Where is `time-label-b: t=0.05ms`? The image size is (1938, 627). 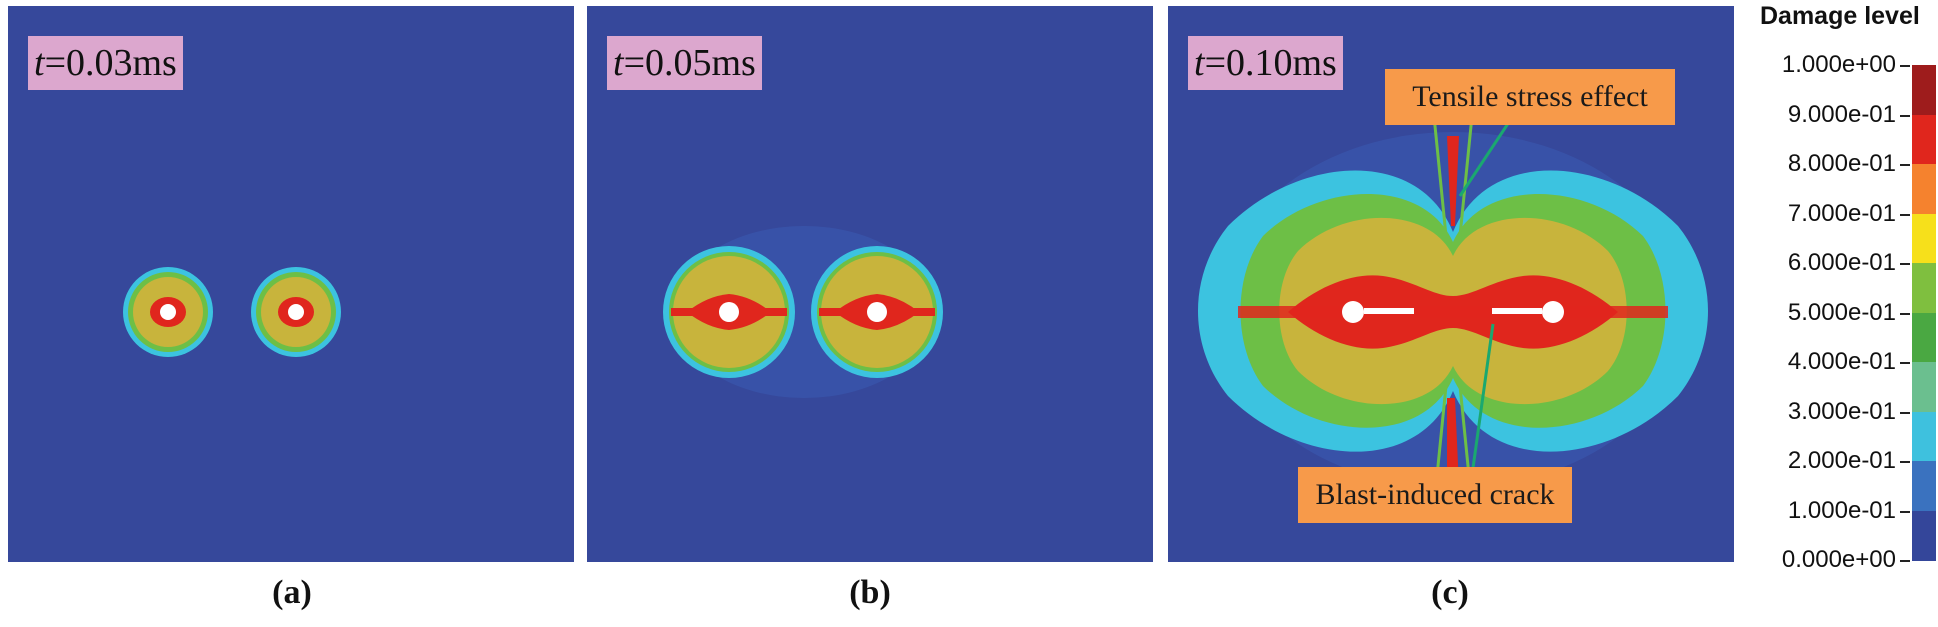
time-label-b: t=0.05ms is located at coordinates (684, 63).